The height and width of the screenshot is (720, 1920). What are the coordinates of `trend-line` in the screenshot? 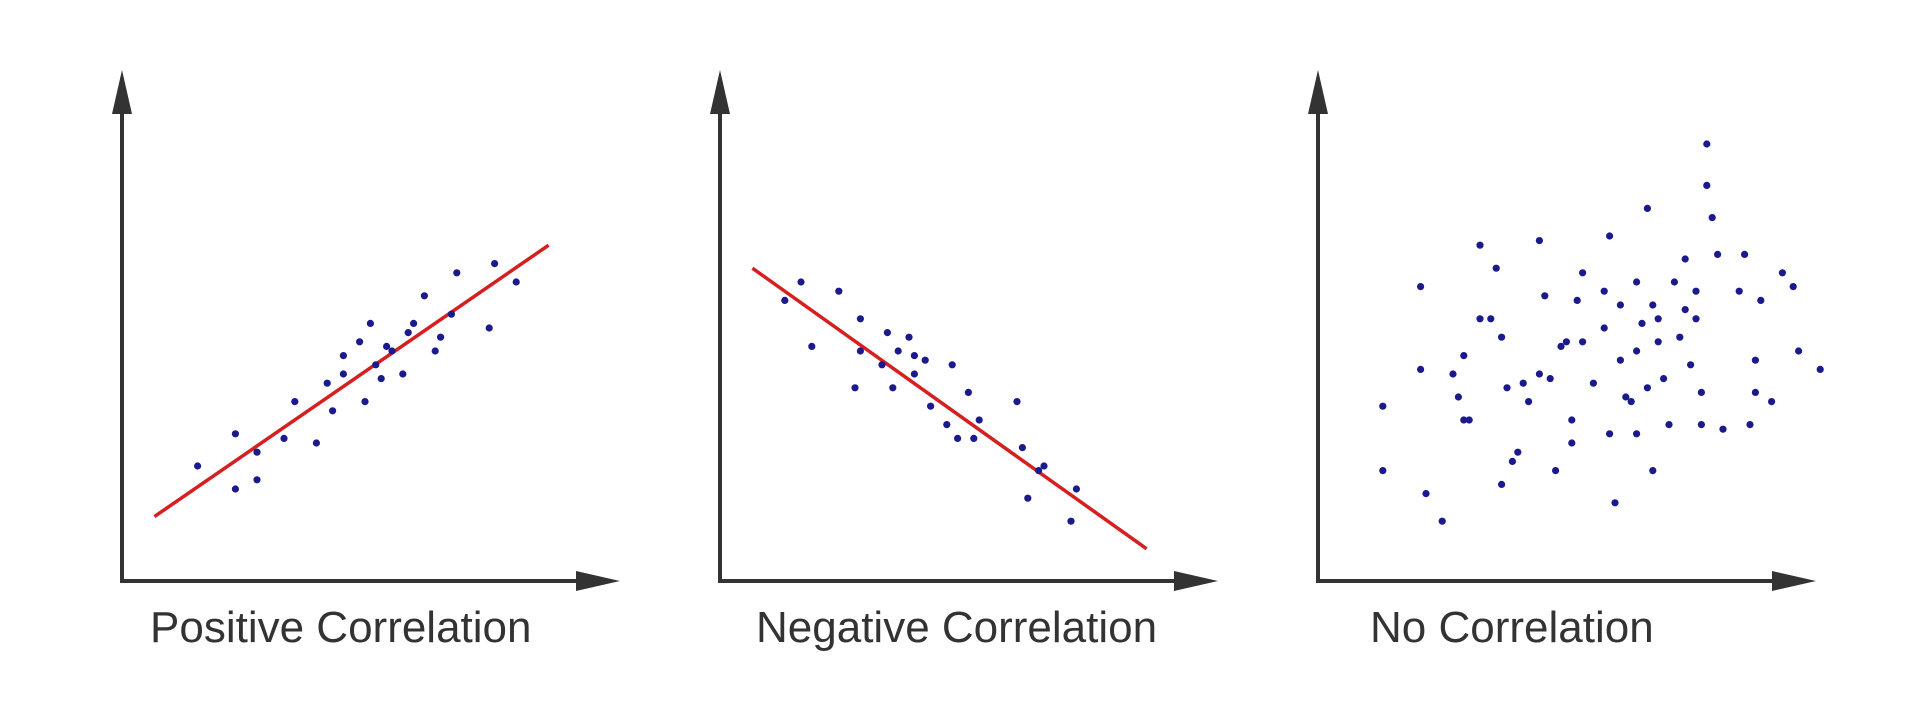 It's located at (949, 408).